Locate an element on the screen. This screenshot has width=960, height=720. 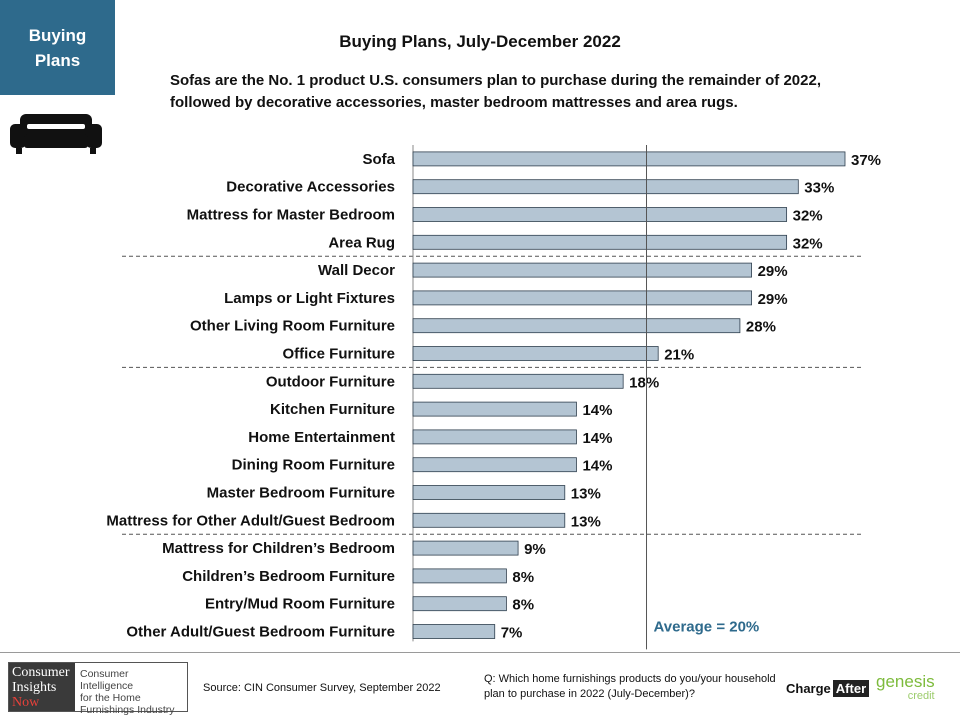
value-label-15: 9% is located at coordinates (535, 549).